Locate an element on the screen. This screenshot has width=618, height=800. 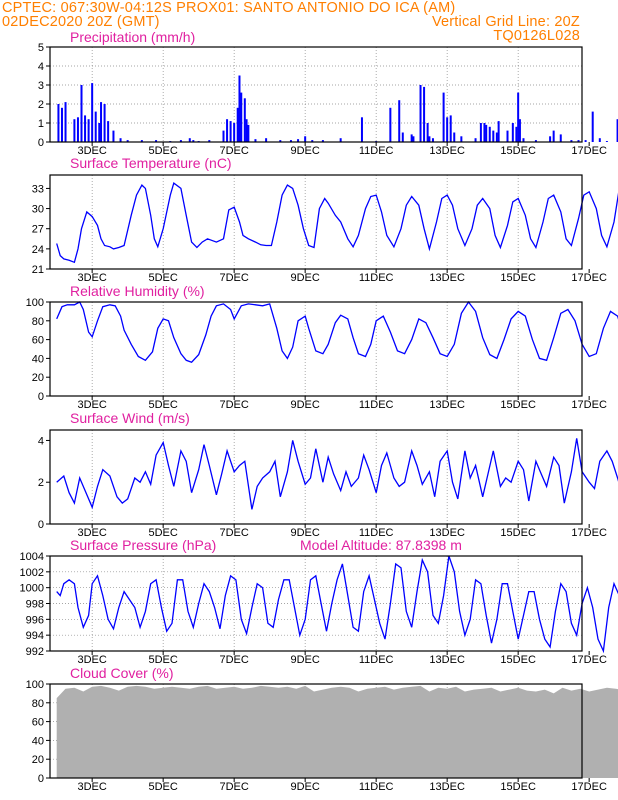
model-altitude-annotation: Model Altitude: 87.8398 m is located at coordinates (381, 545).